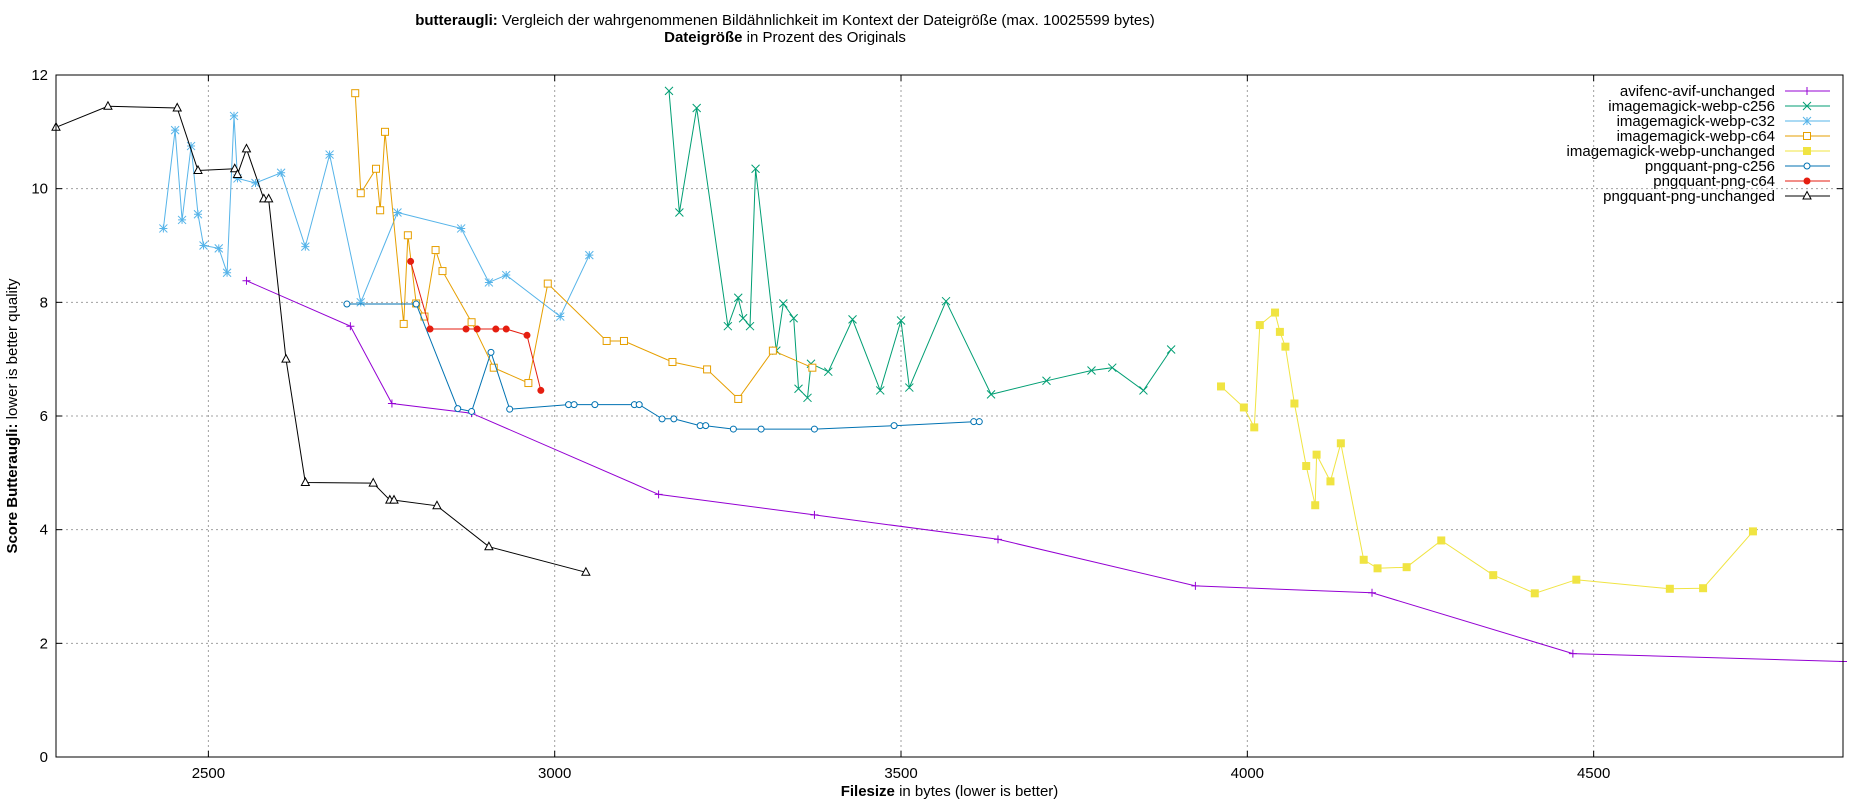  Describe the element at coordinates (1710, 166) in the screenshot. I see `legend-label: pngquant-png-c256` at that location.